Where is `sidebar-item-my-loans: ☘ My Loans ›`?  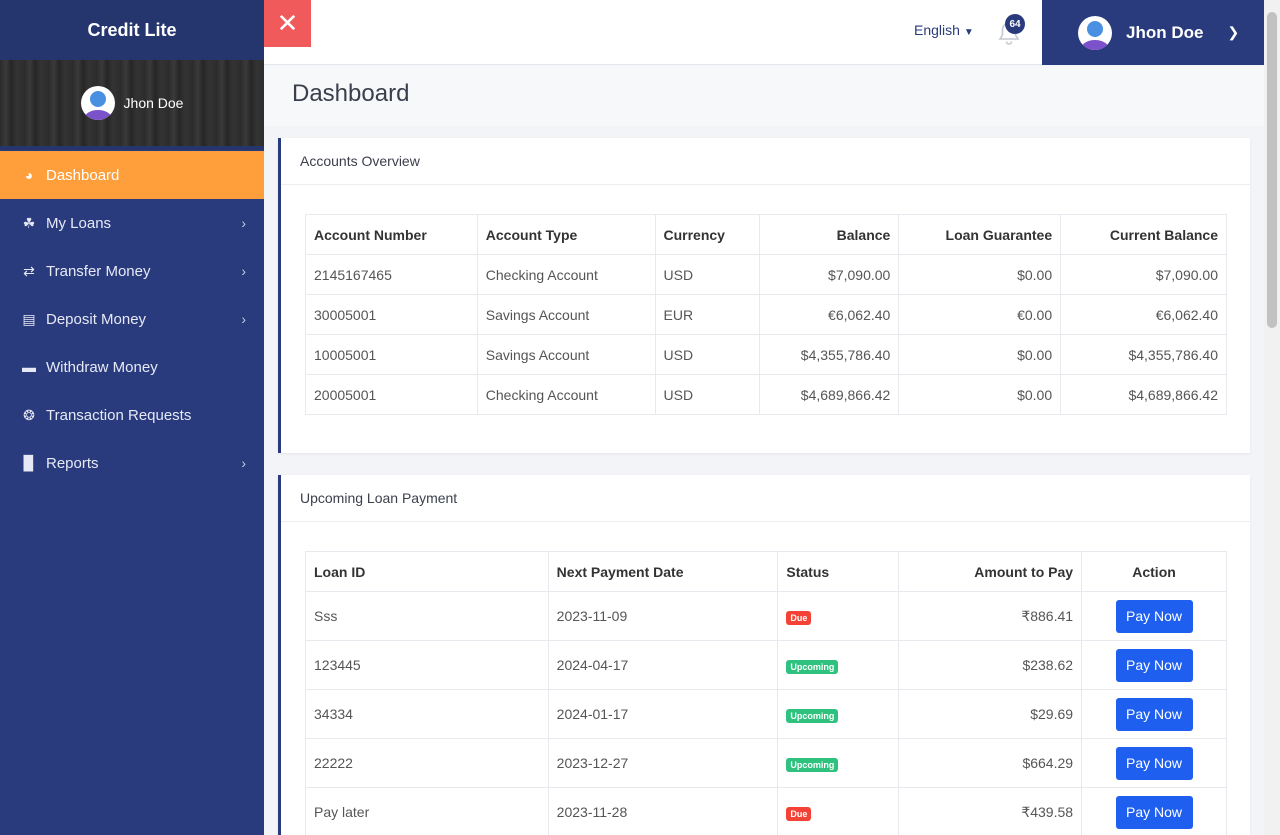
sidebar-item-my-loans: ☘ My Loans › is located at coordinates (132, 223).